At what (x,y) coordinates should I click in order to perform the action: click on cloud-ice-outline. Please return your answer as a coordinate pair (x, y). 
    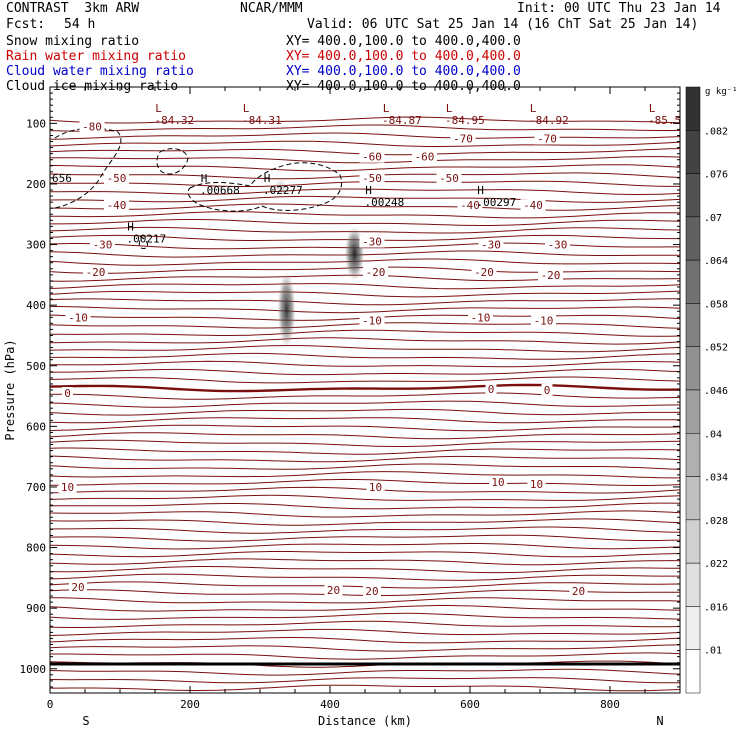
    Looking at the image, I should click on (143, 242).